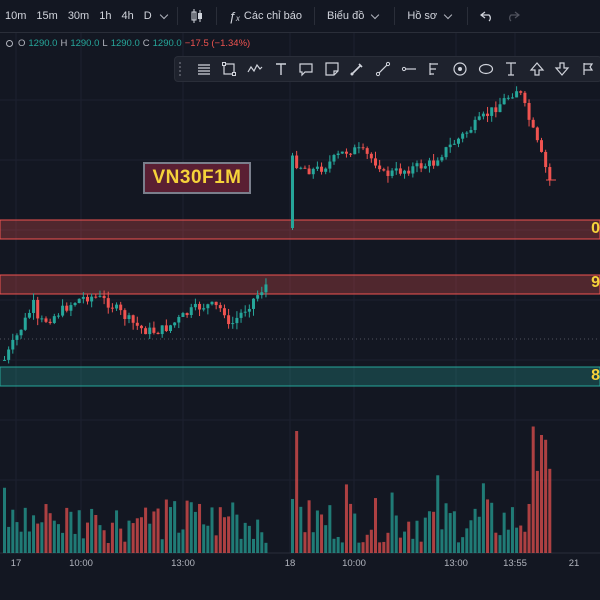  I want to click on callout-icon, so click(306, 69).